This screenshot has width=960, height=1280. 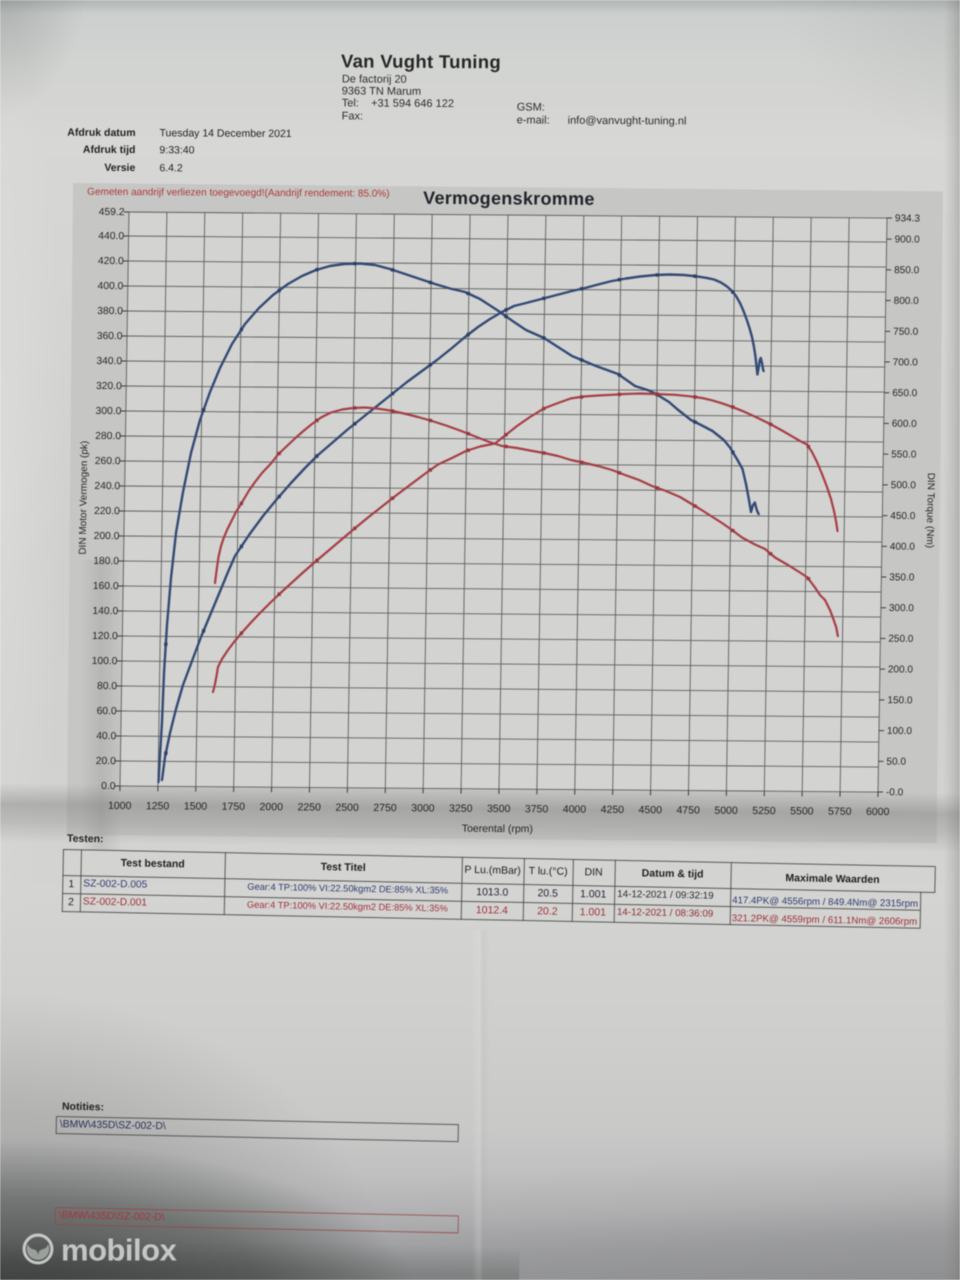 What do you see at coordinates (111, 261) in the screenshot?
I see `svg-text: 420.0` at bounding box center [111, 261].